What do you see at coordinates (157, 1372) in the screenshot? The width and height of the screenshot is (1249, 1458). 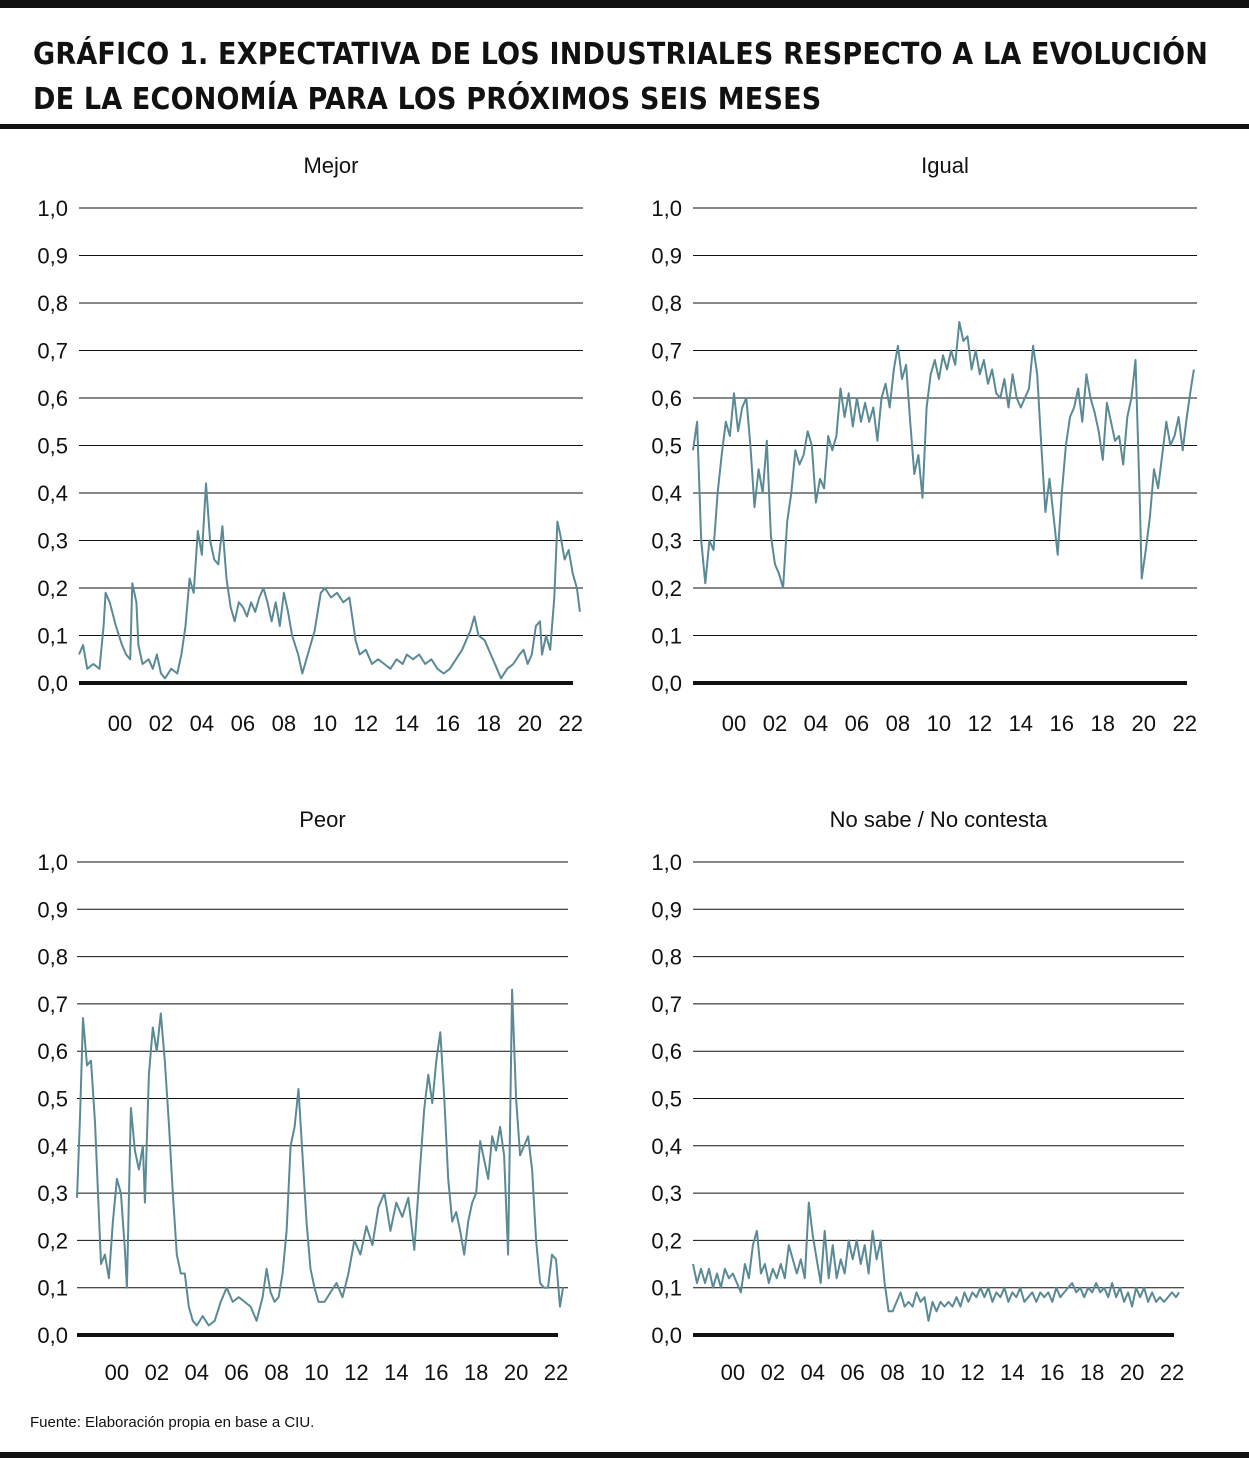 I see `x-tick-label-peor-1: 02` at bounding box center [157, 1372].